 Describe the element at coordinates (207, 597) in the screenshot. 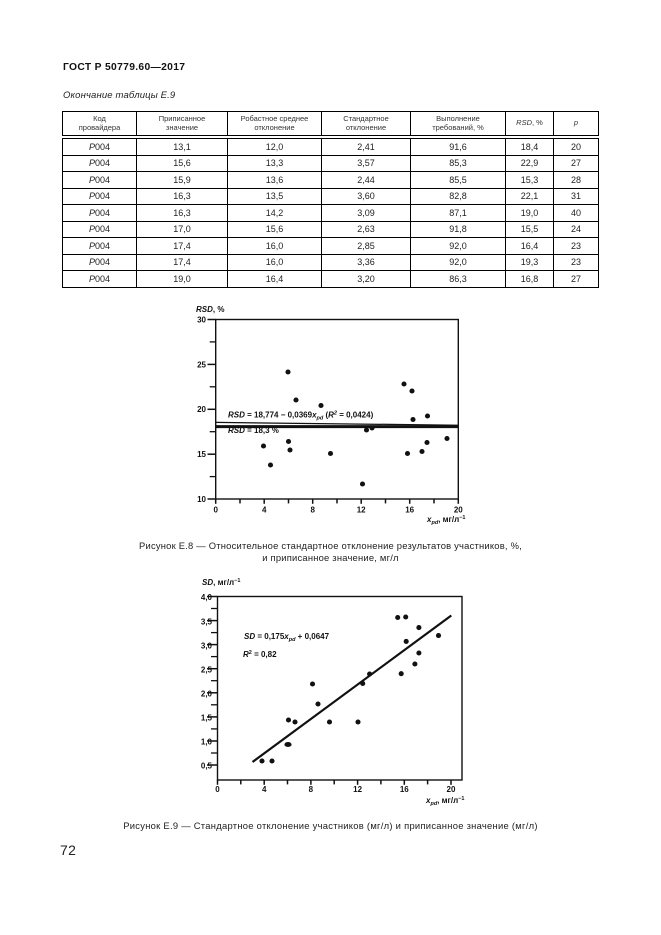

I see `svg-text: 4,0` at that location.